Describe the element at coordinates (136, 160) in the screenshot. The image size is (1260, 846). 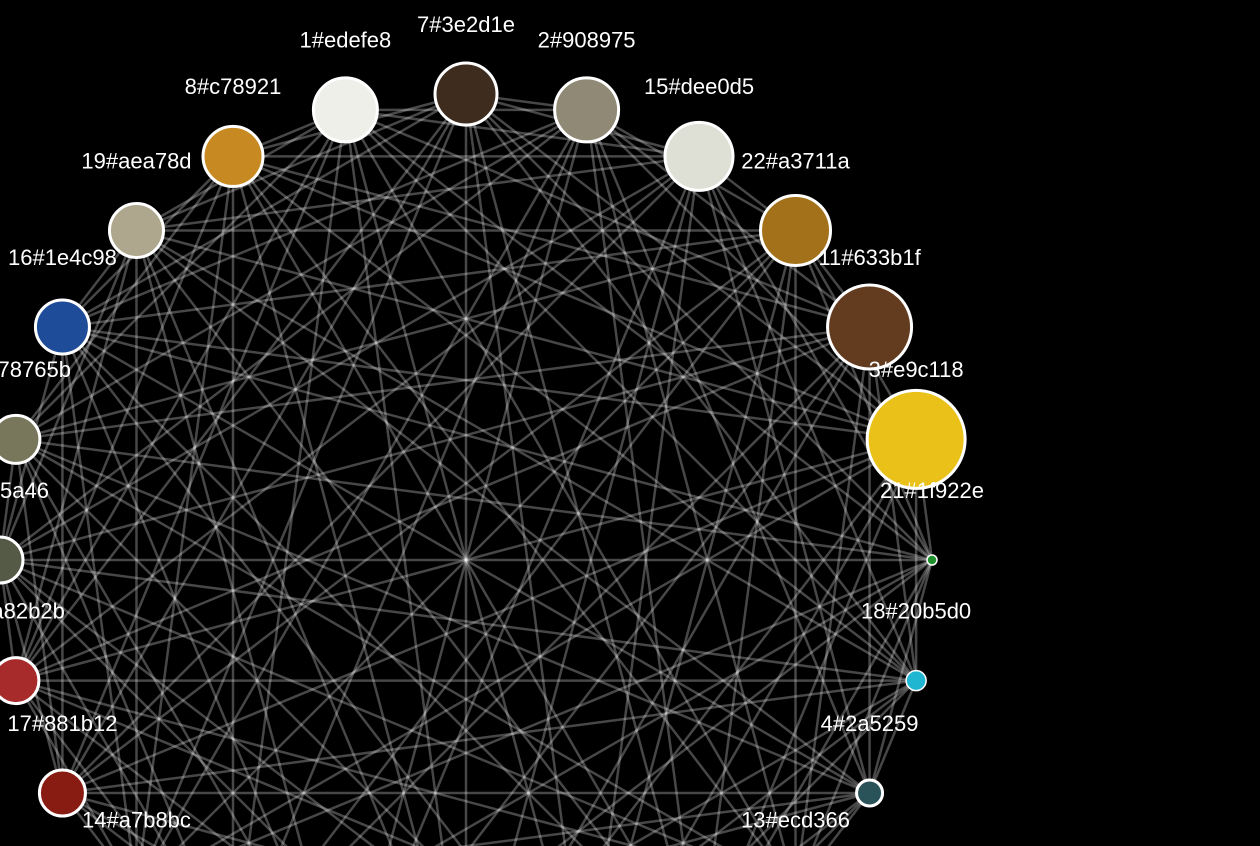
I see `node-label: 19#aea78d` at that location.